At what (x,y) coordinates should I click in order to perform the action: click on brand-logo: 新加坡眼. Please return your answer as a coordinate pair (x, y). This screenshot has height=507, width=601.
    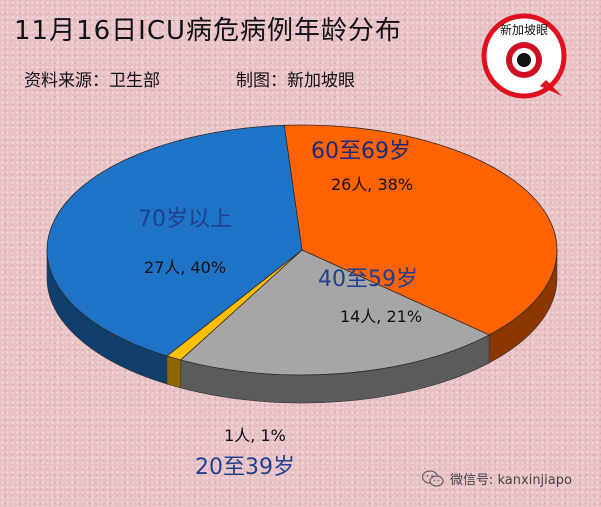
    Looking at the image, I should click on (524, 56).